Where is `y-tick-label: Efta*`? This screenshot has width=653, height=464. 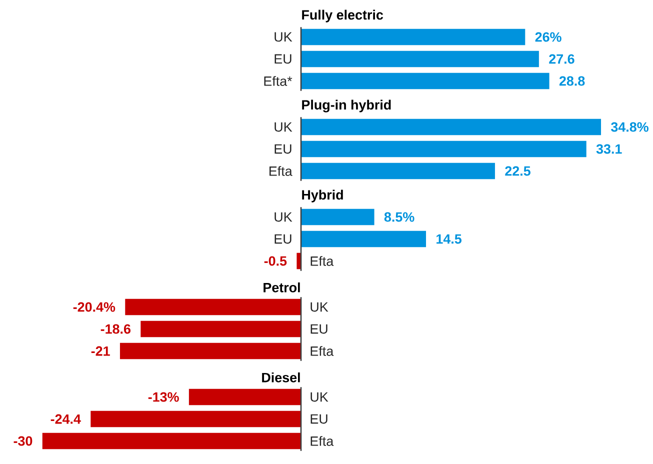
y-tick-label: Efta* is located at coordinates (278, 81).